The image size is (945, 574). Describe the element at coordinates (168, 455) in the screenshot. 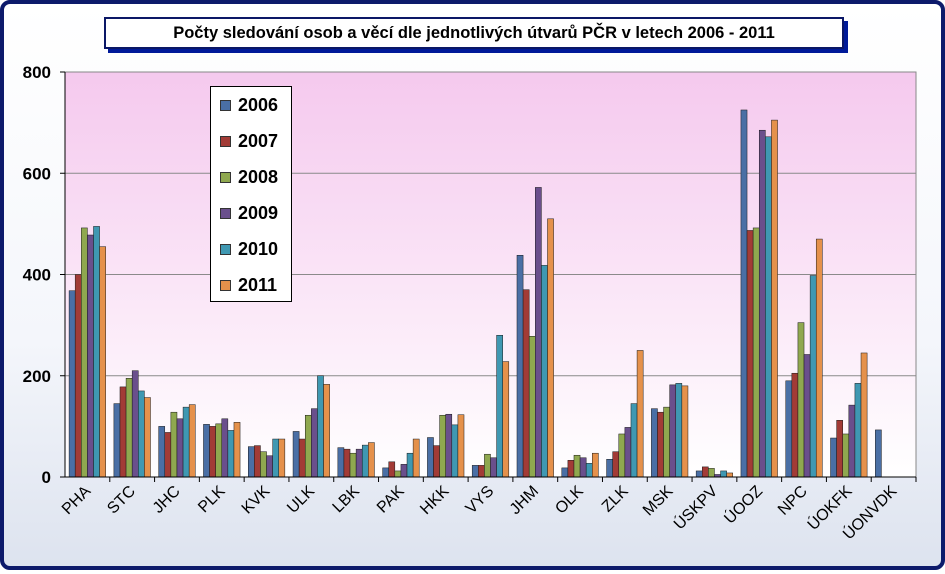

I see `bar-JHC-2007` at that location.